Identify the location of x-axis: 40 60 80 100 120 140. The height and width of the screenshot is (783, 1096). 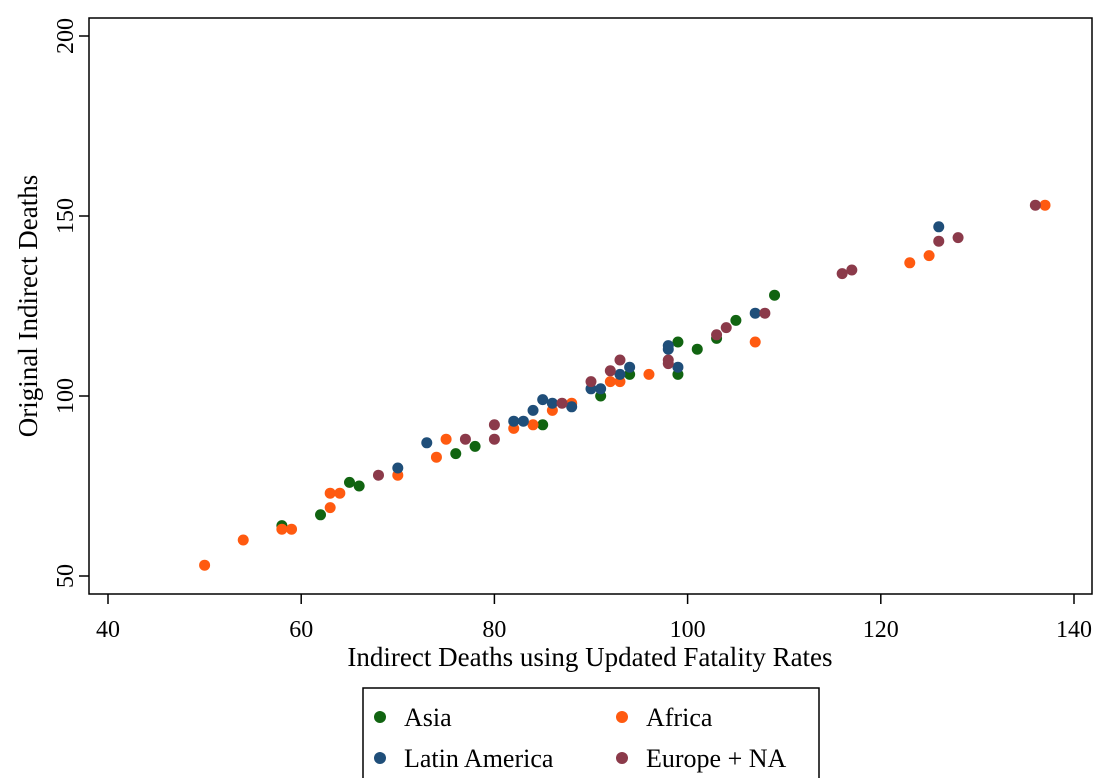
(594, 618).